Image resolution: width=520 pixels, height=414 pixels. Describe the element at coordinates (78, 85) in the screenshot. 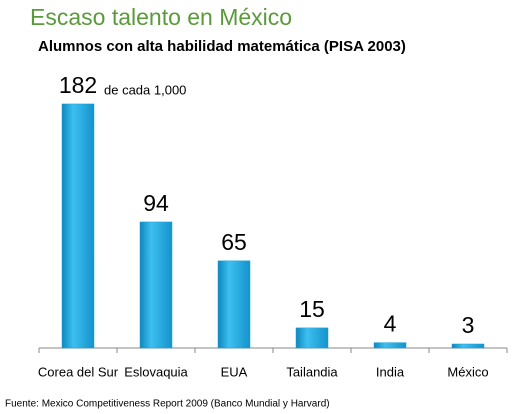

I see `value-label: 182` at that location.